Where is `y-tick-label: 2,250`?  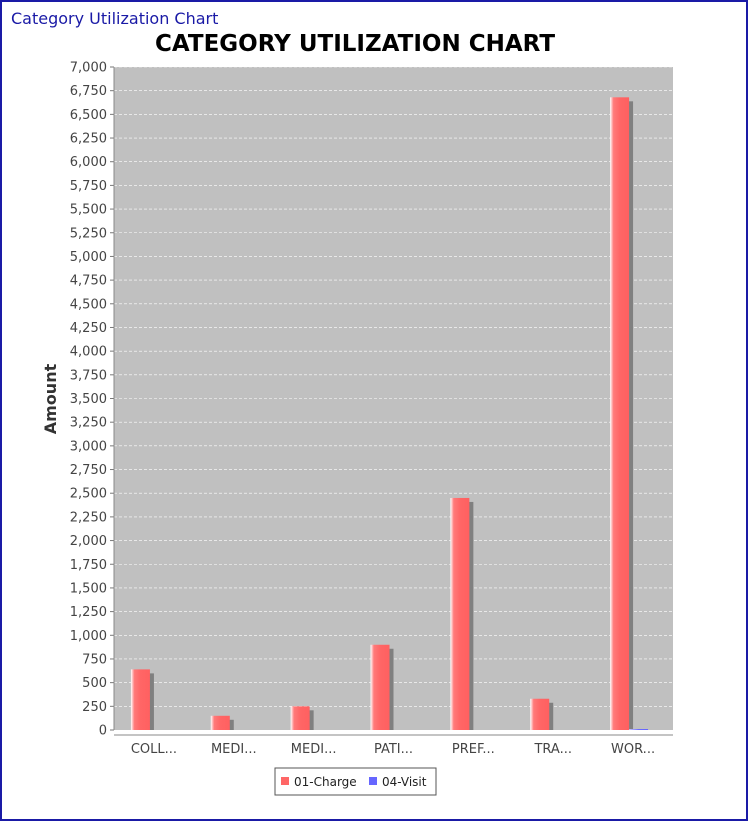 y-tick-label: 2,250 is located at coordinates (88, 517).